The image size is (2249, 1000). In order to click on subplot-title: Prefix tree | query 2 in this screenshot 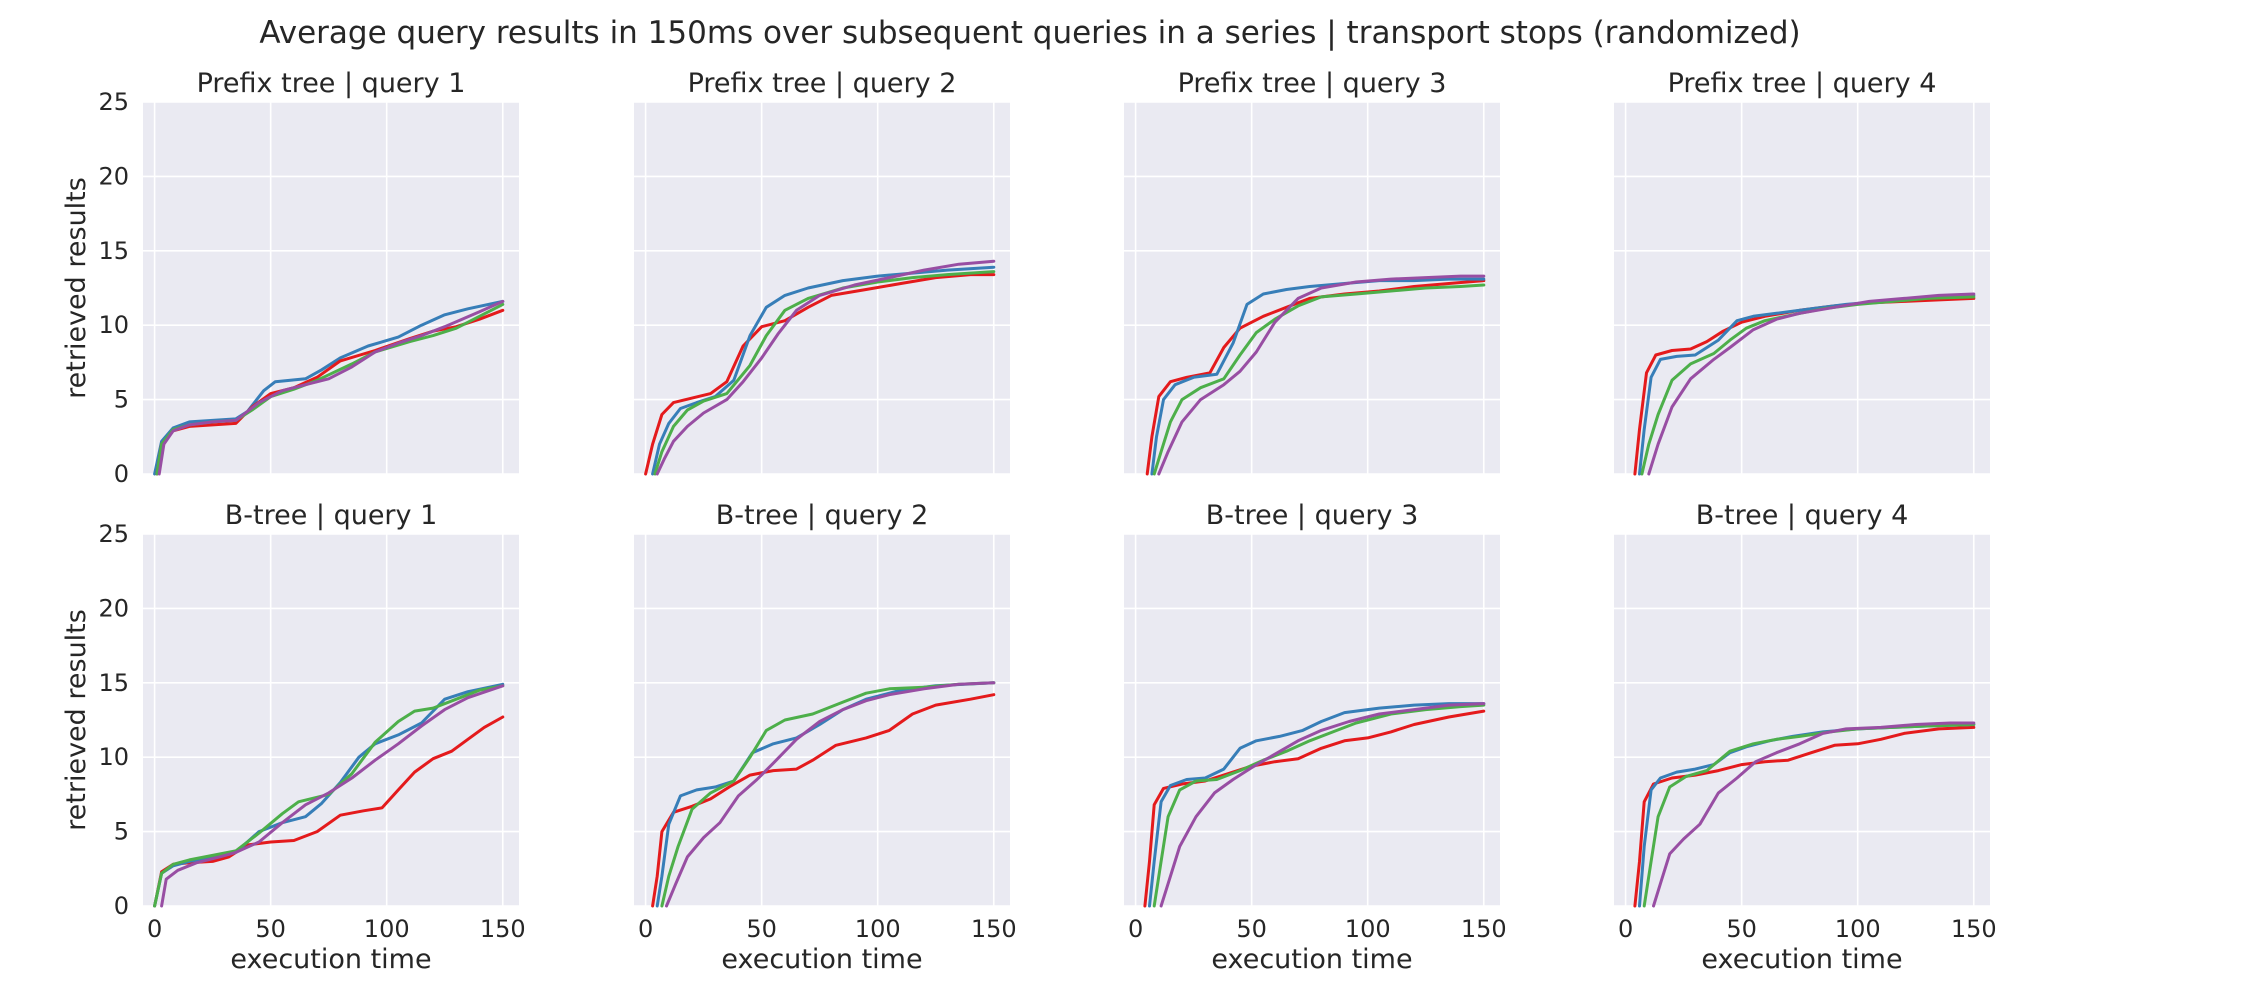, I will do `click(822, 83)`.